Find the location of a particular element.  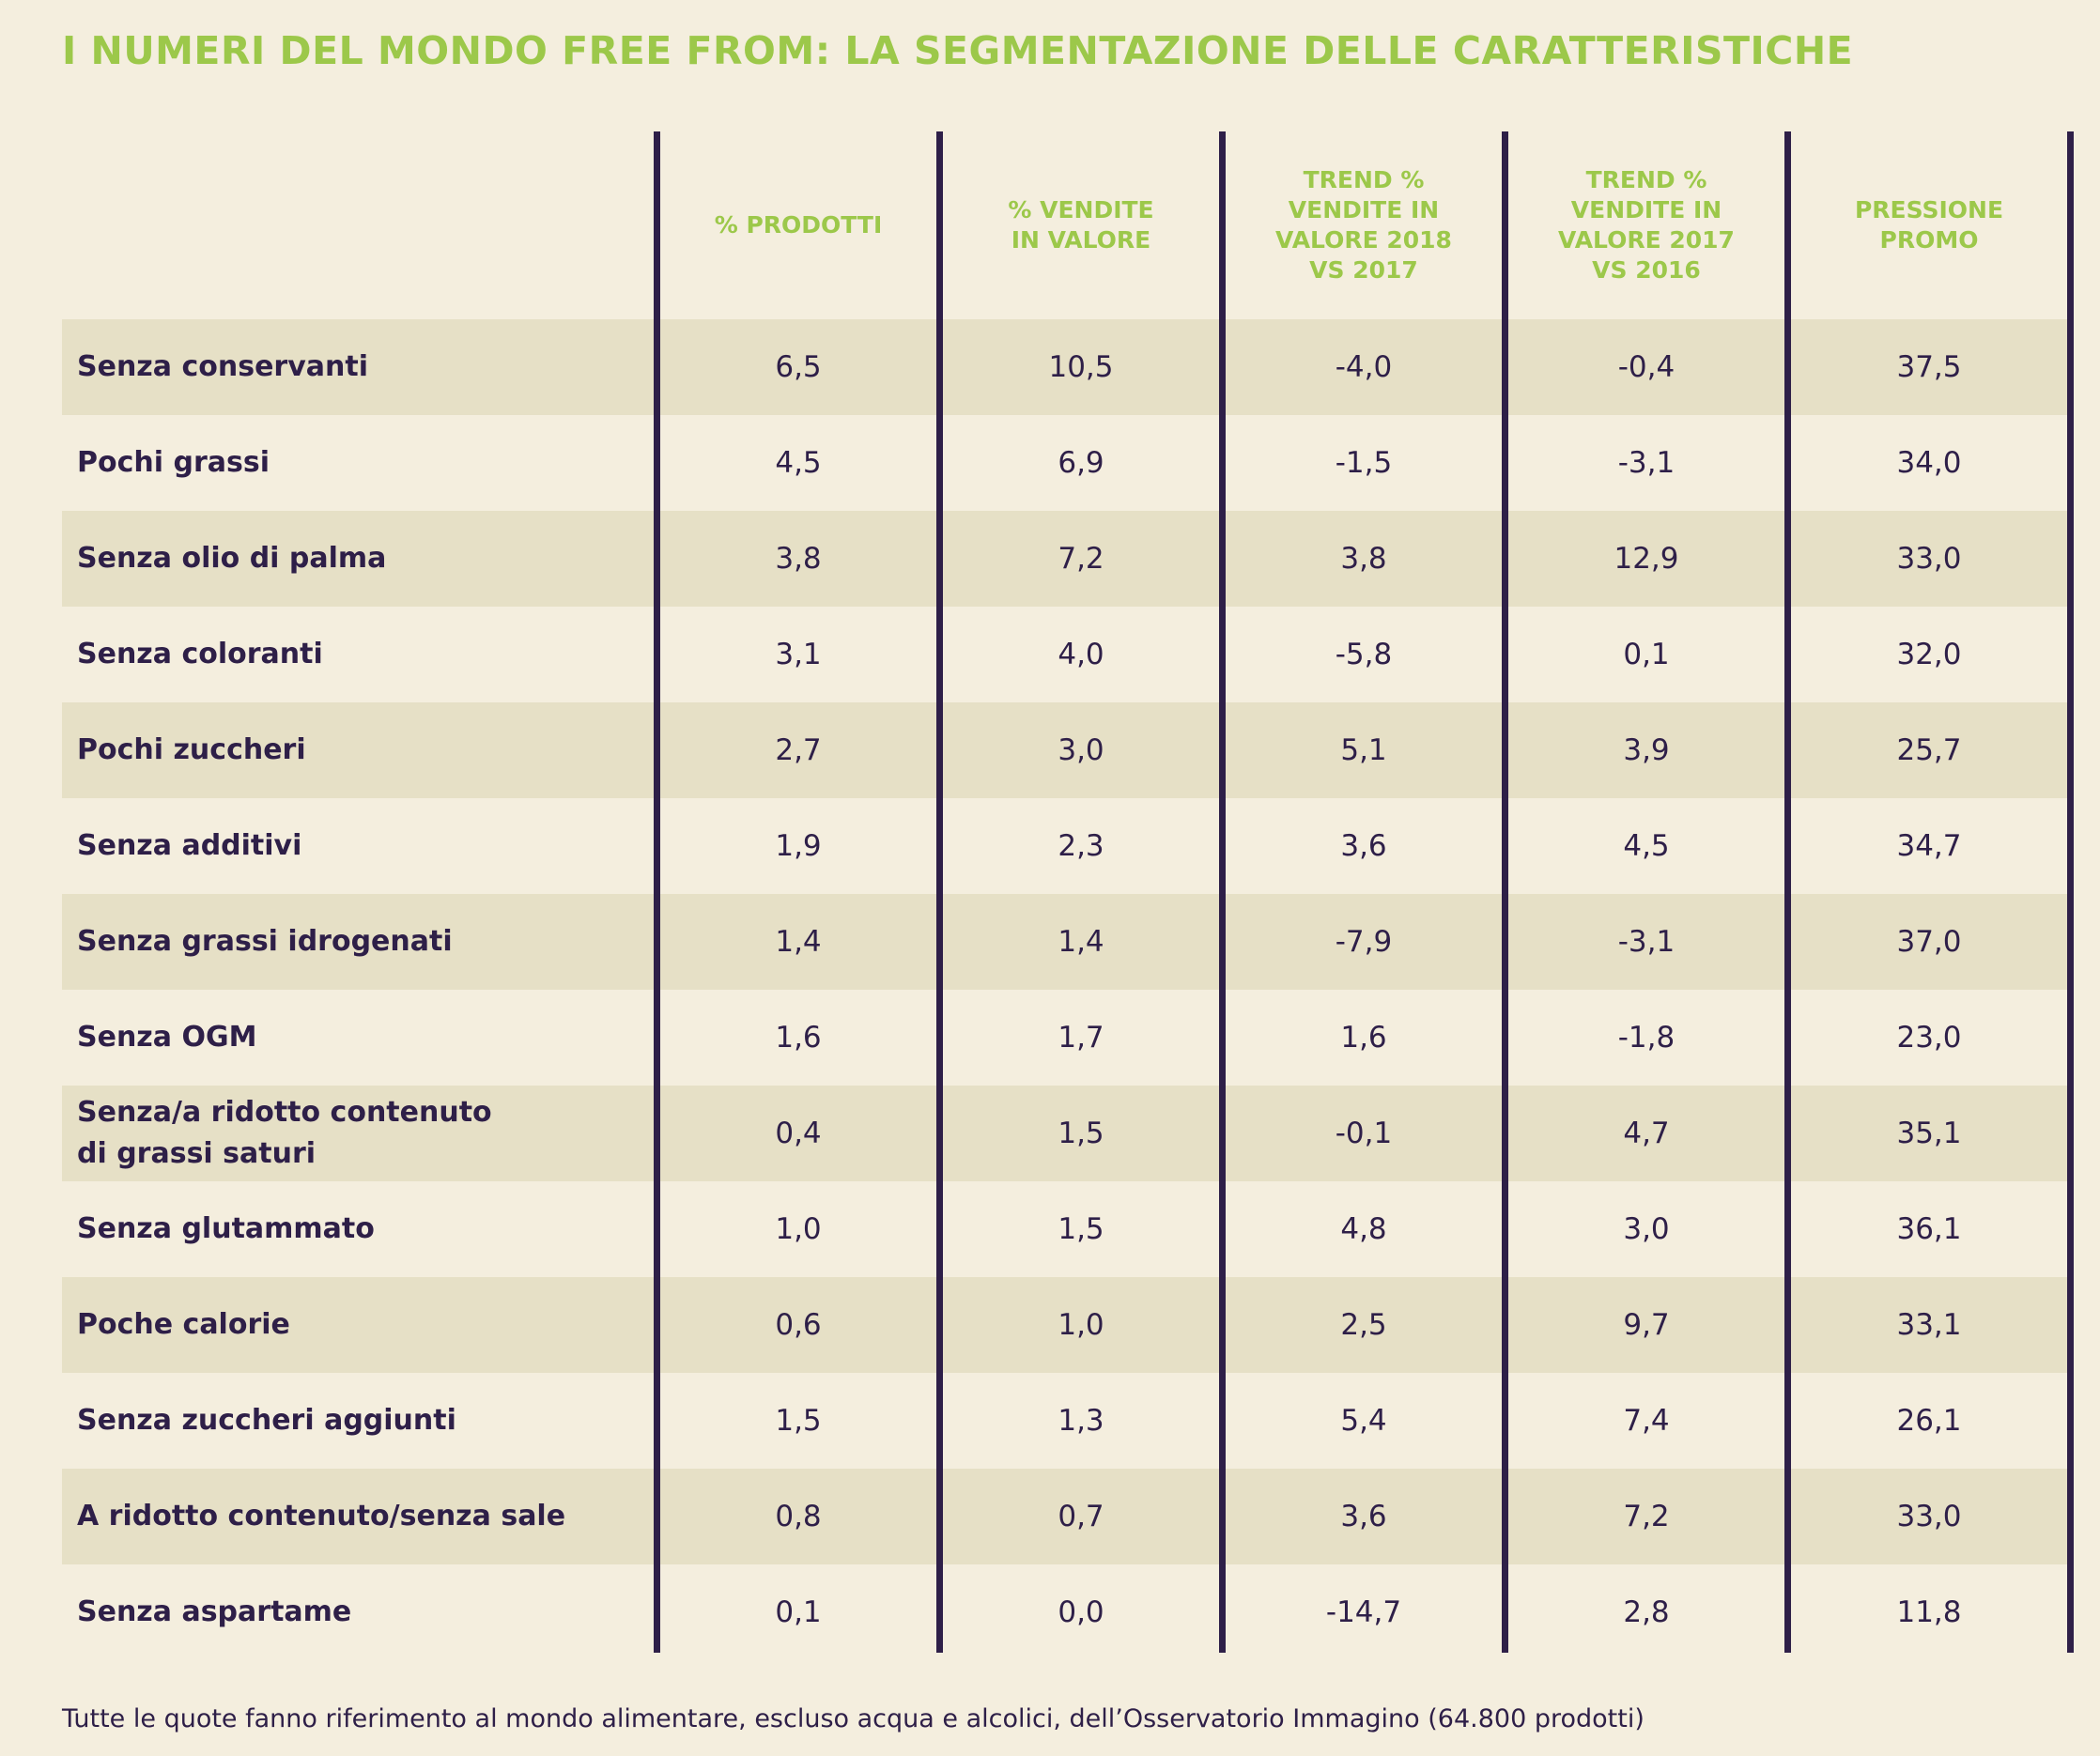

row-label: Senza zuccheri aggiunti is located at coordinates (266, 1421).